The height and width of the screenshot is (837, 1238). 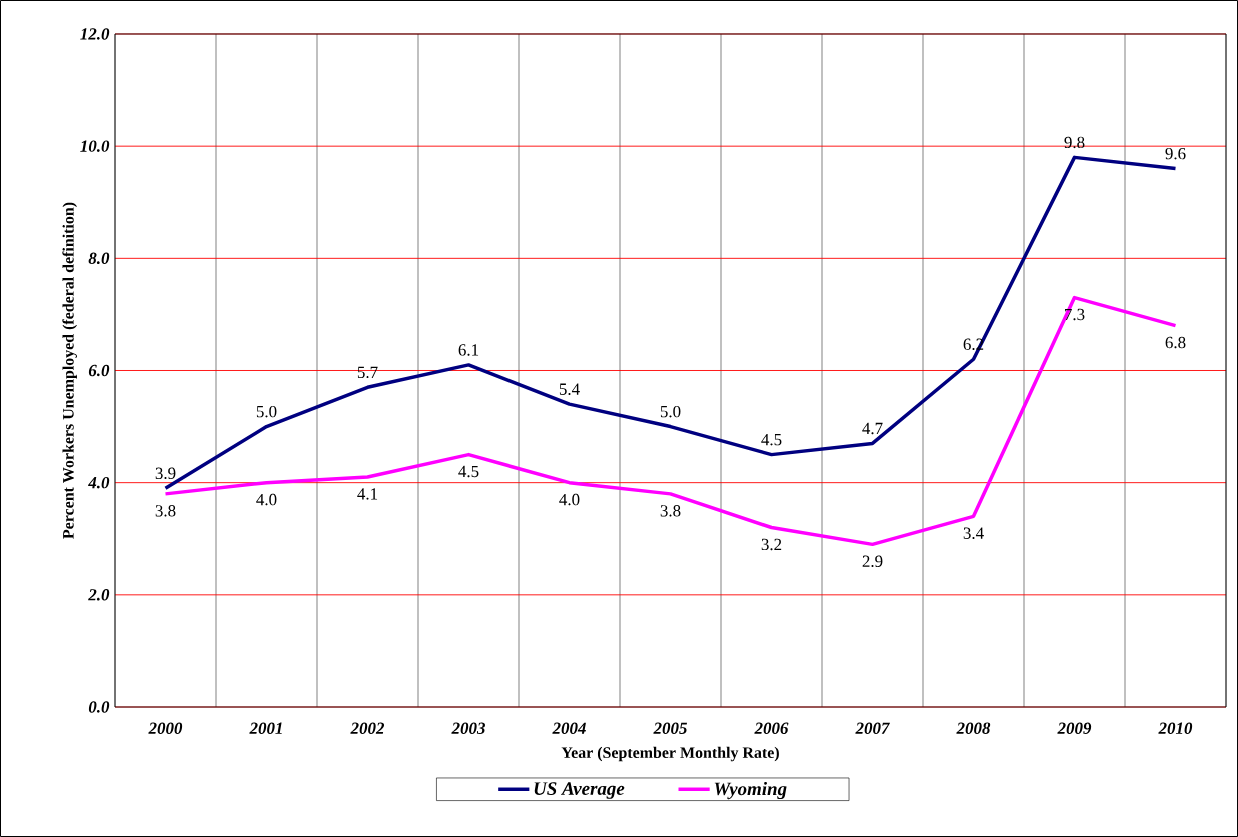 What do you see at coordinates (771, 544) in the screenshot?
I see `data-label: 3.2` at bounding box center [771, 544].